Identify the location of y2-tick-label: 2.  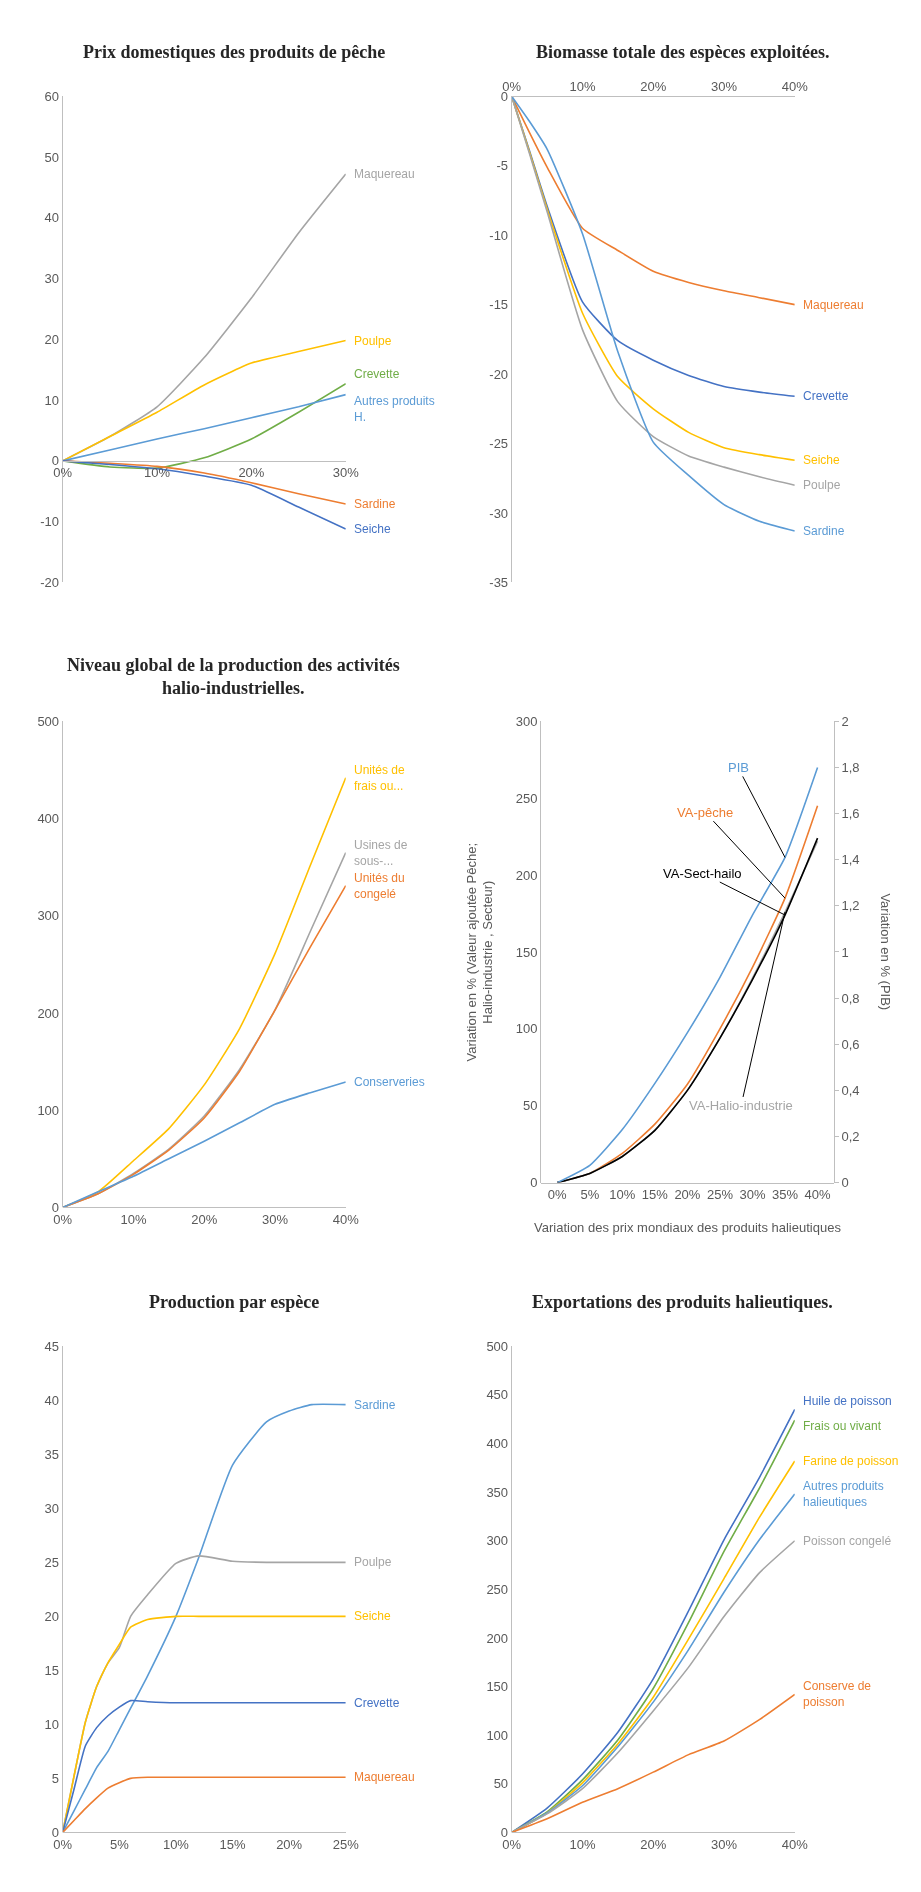
(845, 721).